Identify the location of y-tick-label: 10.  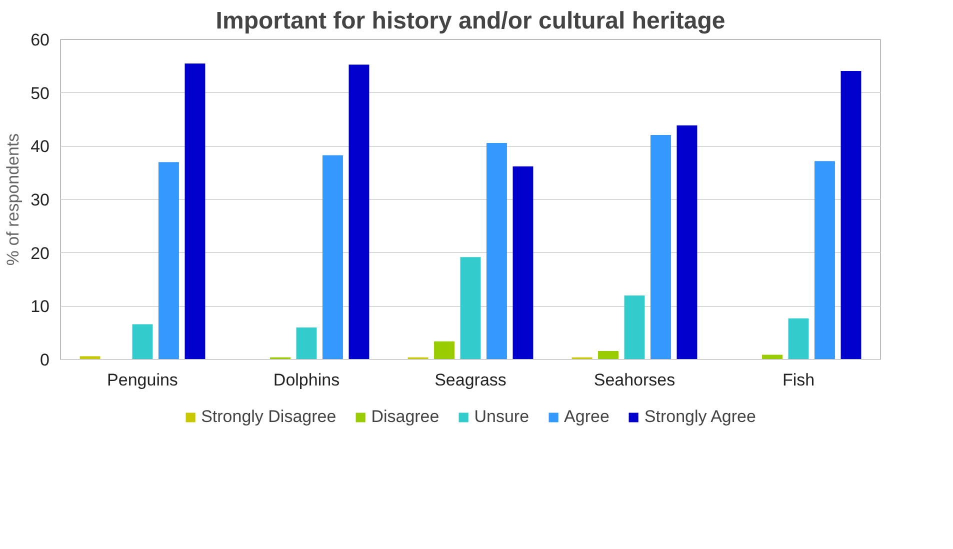
(40, 306).